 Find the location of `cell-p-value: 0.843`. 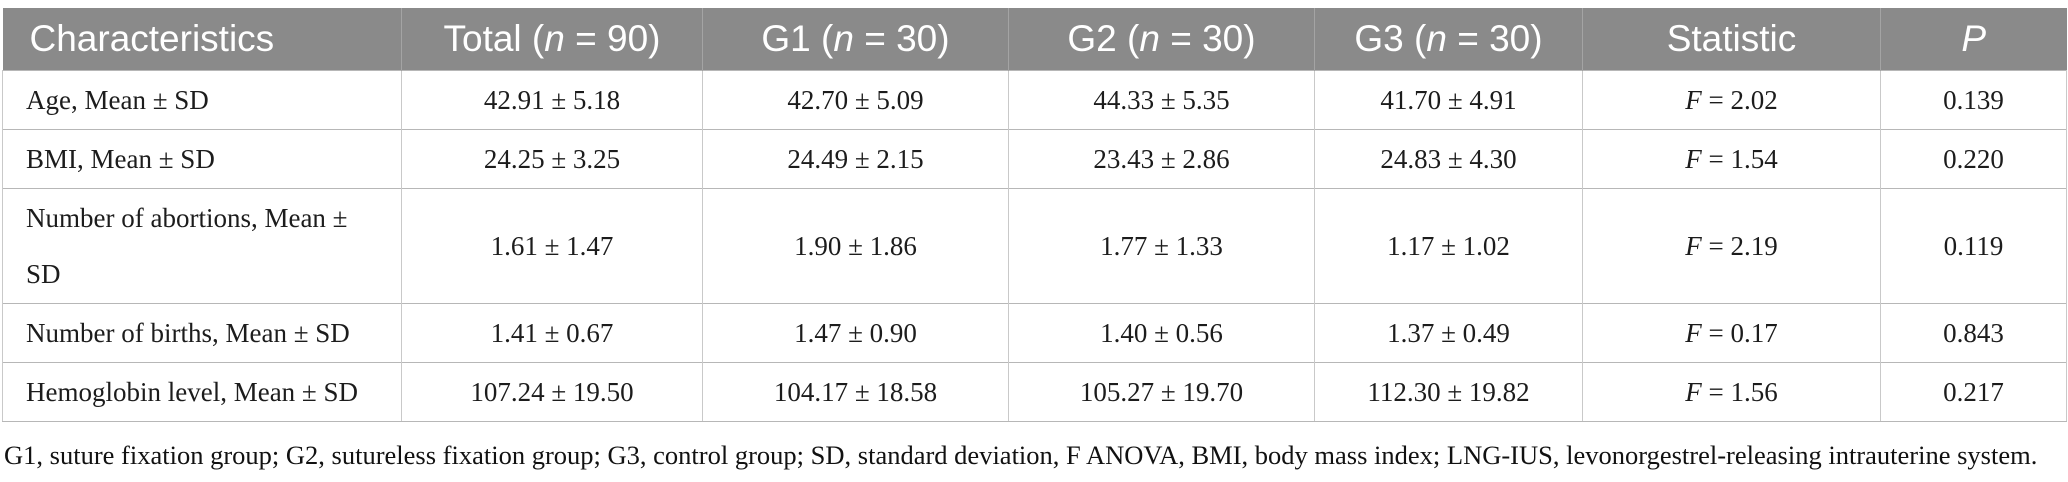

cell-p-value: 0.843 is located at coordinates (1973, 333).